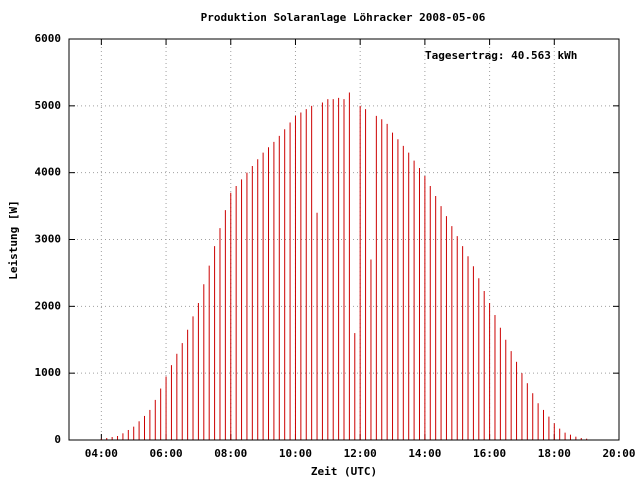 Image resolution: width=640 pixels, height=480 pixels. I want to click on x-tick-label: 14:00, so click(424, 453).